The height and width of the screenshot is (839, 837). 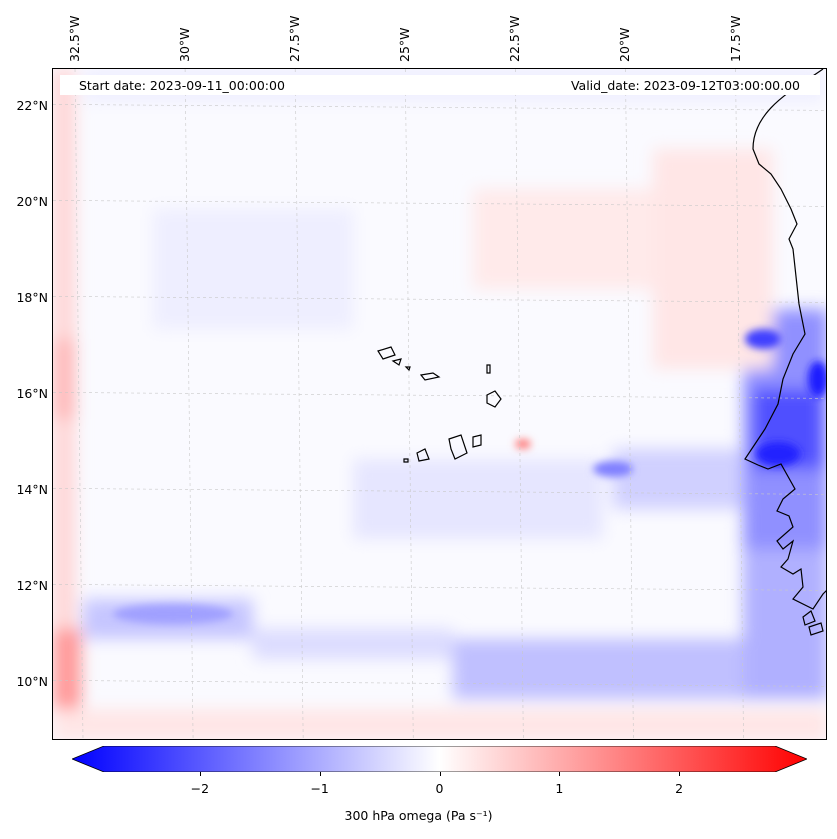 I want to click on colorbar-label: 300 hPa omega (Pa s⁻¹), so click(x=418, y=815).